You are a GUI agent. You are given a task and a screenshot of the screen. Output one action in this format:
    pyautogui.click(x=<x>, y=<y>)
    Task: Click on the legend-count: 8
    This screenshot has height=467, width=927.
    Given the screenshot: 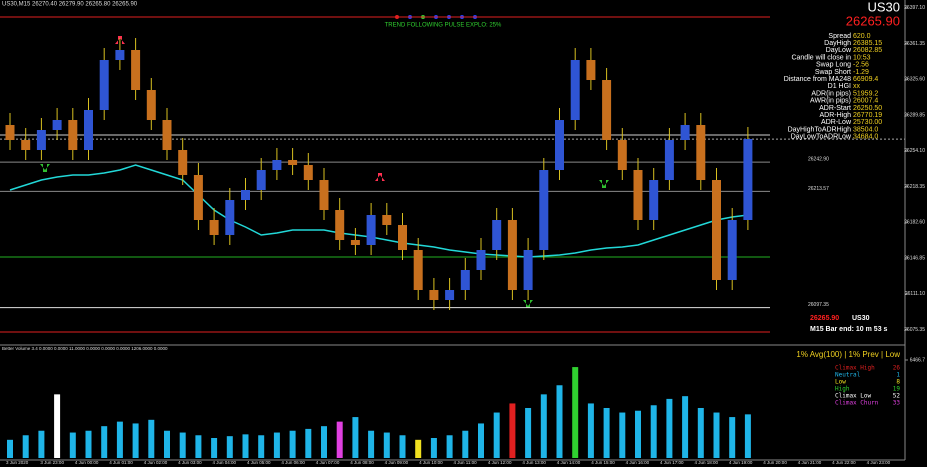 What is the action you would take?
    pyautogui.click(x=898, y=382)
    